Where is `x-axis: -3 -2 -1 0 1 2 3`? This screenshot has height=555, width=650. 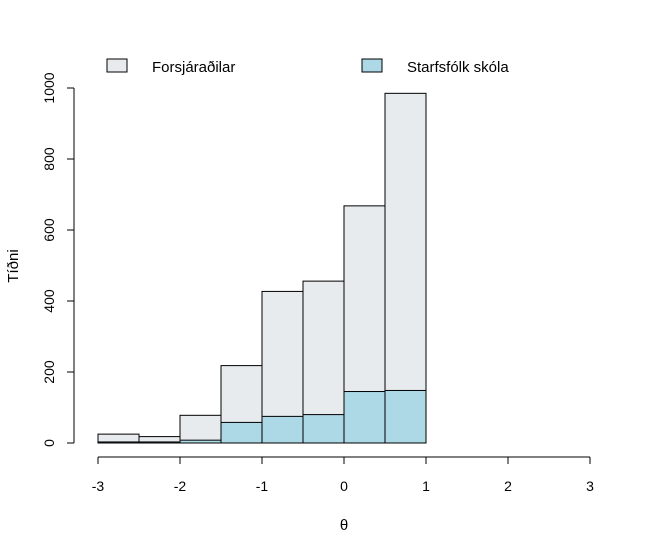 x-axis: -3 -2 -1 0 1 2 3 is located at coordinates (343, 475).